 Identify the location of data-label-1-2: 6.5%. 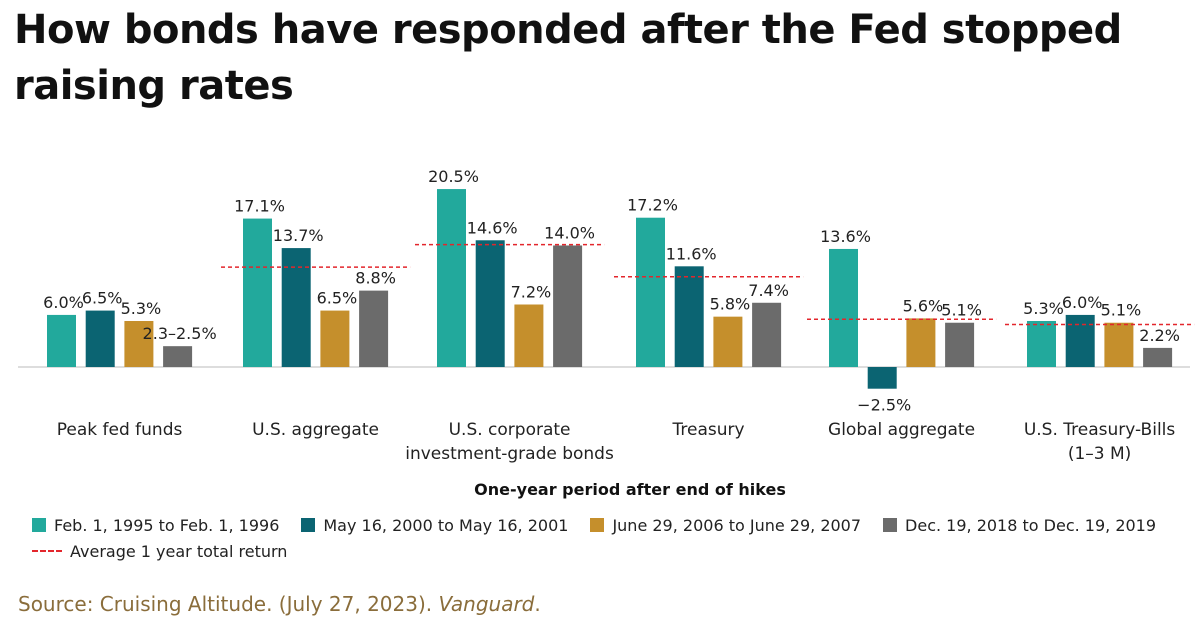
(102, 298).